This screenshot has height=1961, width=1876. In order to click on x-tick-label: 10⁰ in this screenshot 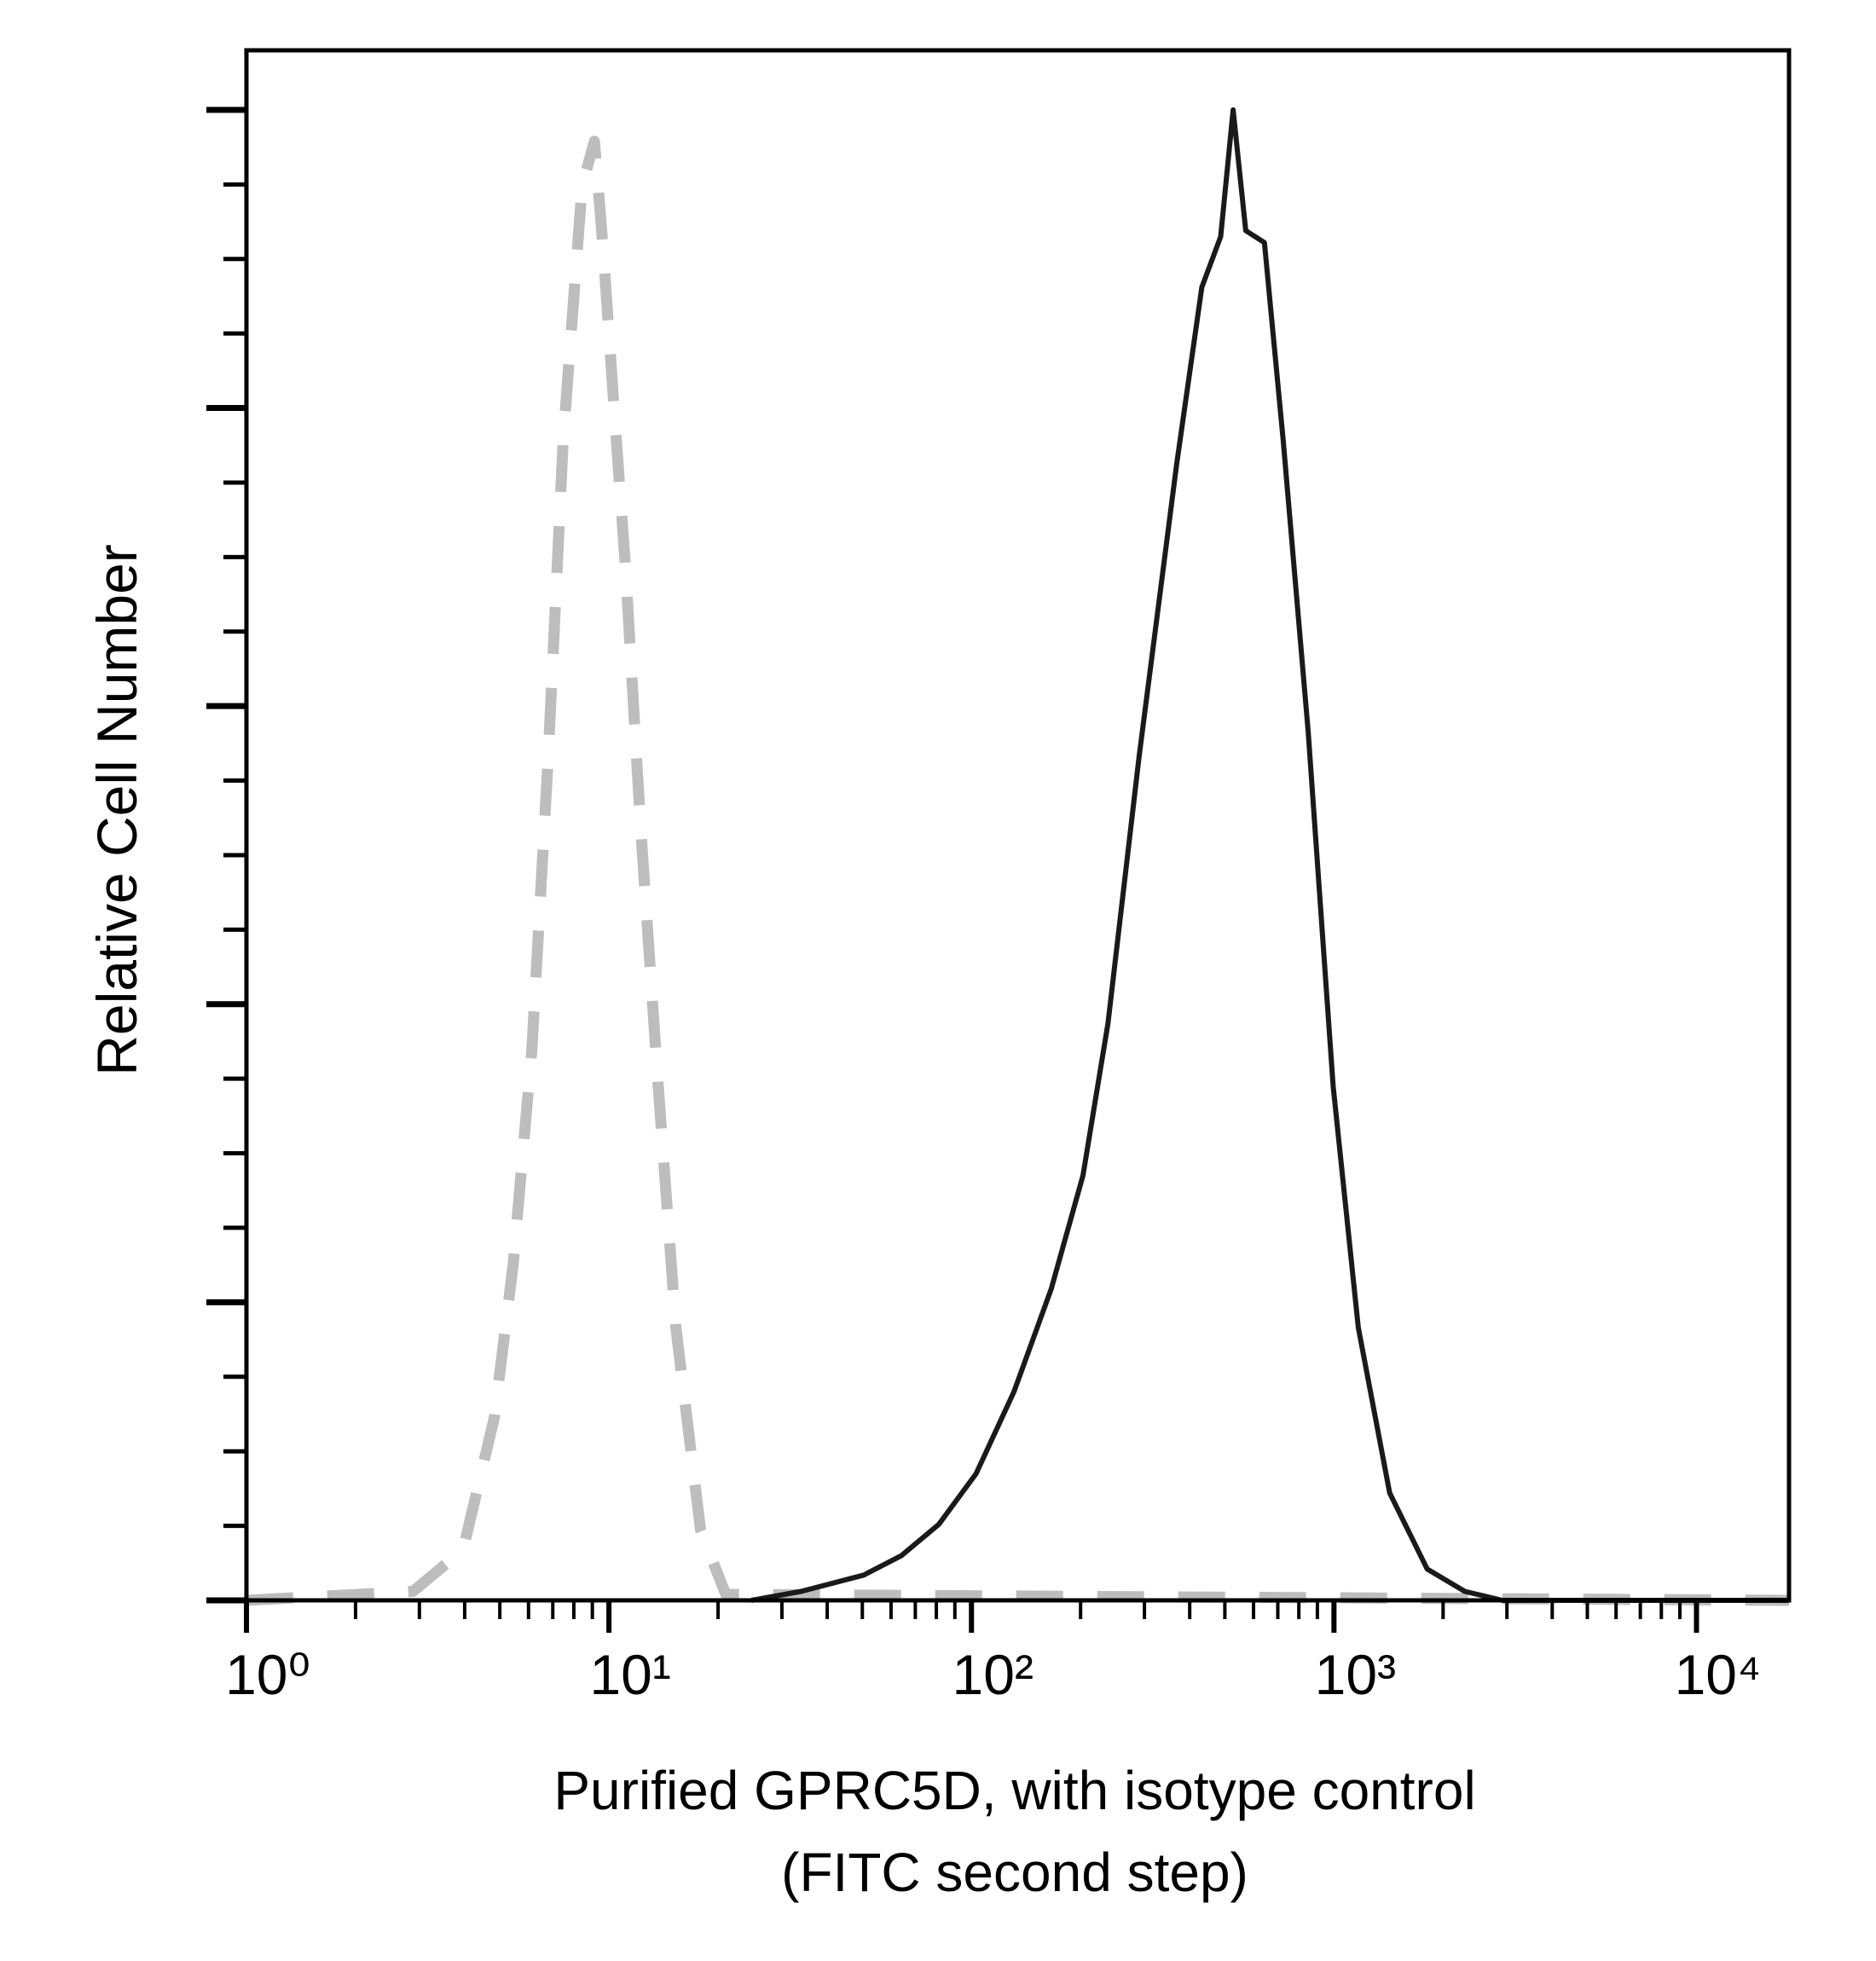, I will do `click(268, 1674)`.